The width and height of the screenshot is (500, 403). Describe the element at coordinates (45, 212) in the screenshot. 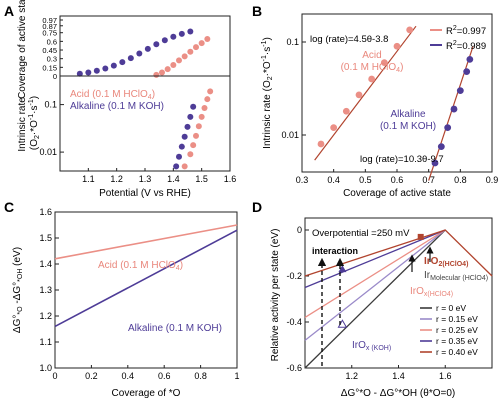

I see `c-ytick-label: 1.6` at that location.